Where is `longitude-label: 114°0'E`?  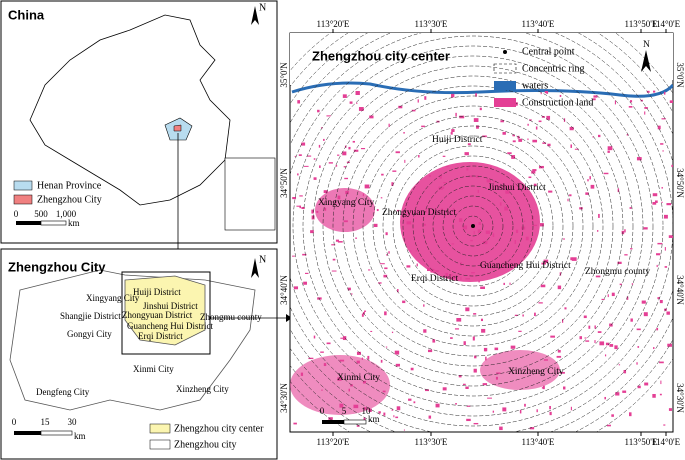
longitude-label: 114°0'E is located at coordinates (666, 24).